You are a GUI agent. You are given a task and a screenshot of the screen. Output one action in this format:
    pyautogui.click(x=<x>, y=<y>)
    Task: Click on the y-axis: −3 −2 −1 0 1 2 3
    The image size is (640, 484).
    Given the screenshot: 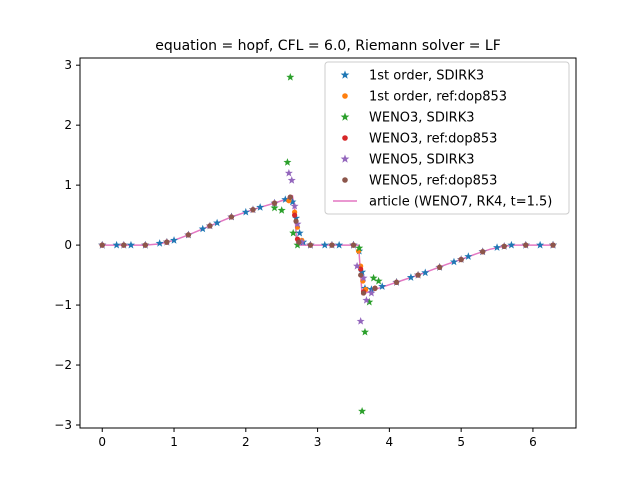 What is the action you would take?
    pyautogui.click(x=67, y=245)
    